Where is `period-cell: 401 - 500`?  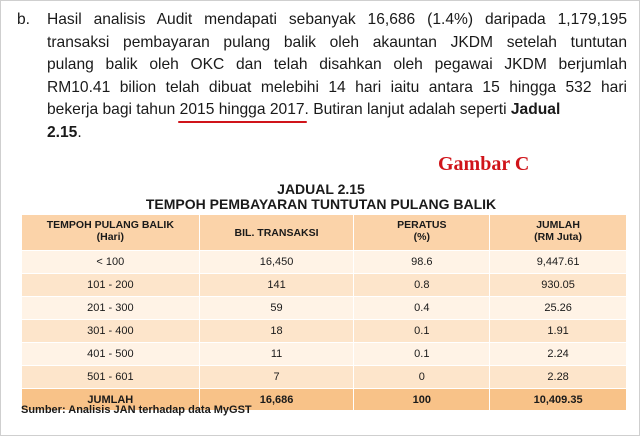 period-cell: 401 - 500 is located at coordinates (110, 354).